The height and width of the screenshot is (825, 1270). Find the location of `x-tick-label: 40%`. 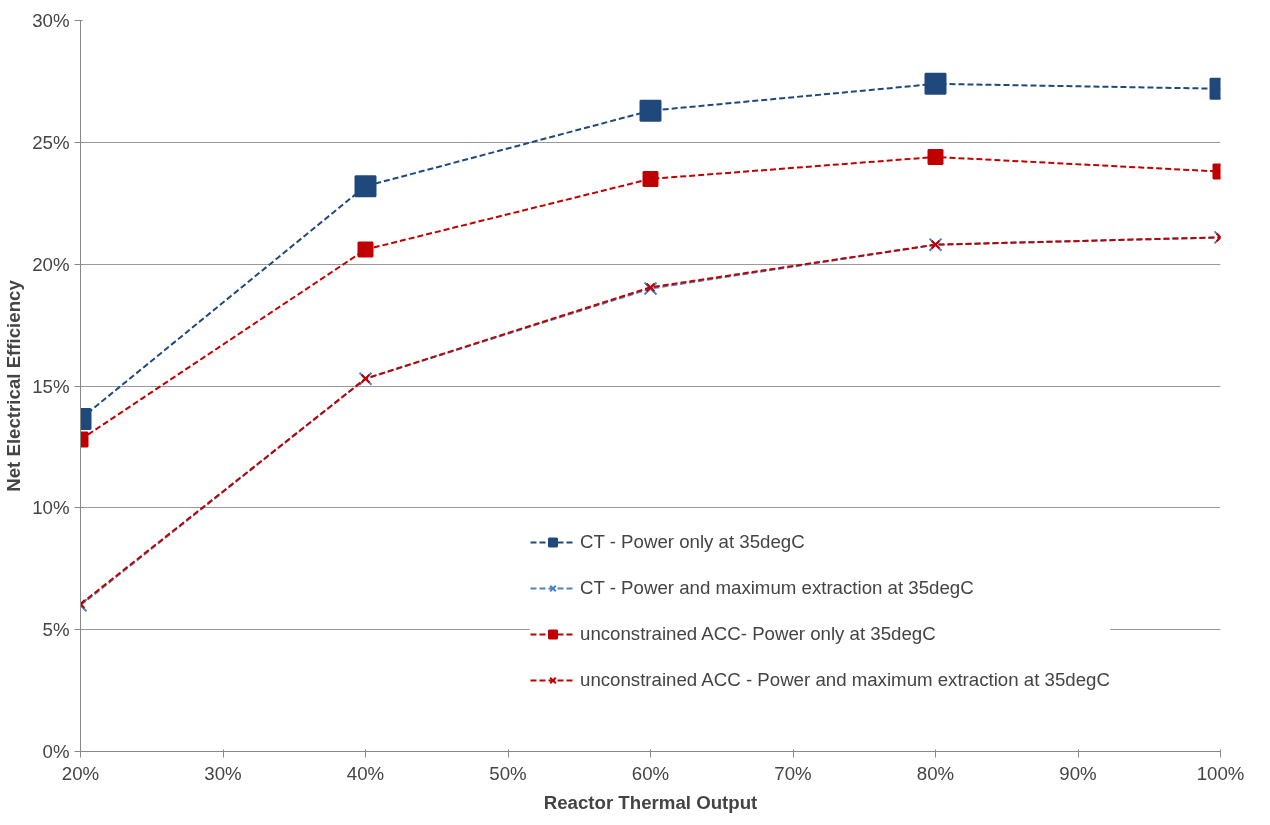

x-tick-label: 40% is located at coordinates (365, 773).